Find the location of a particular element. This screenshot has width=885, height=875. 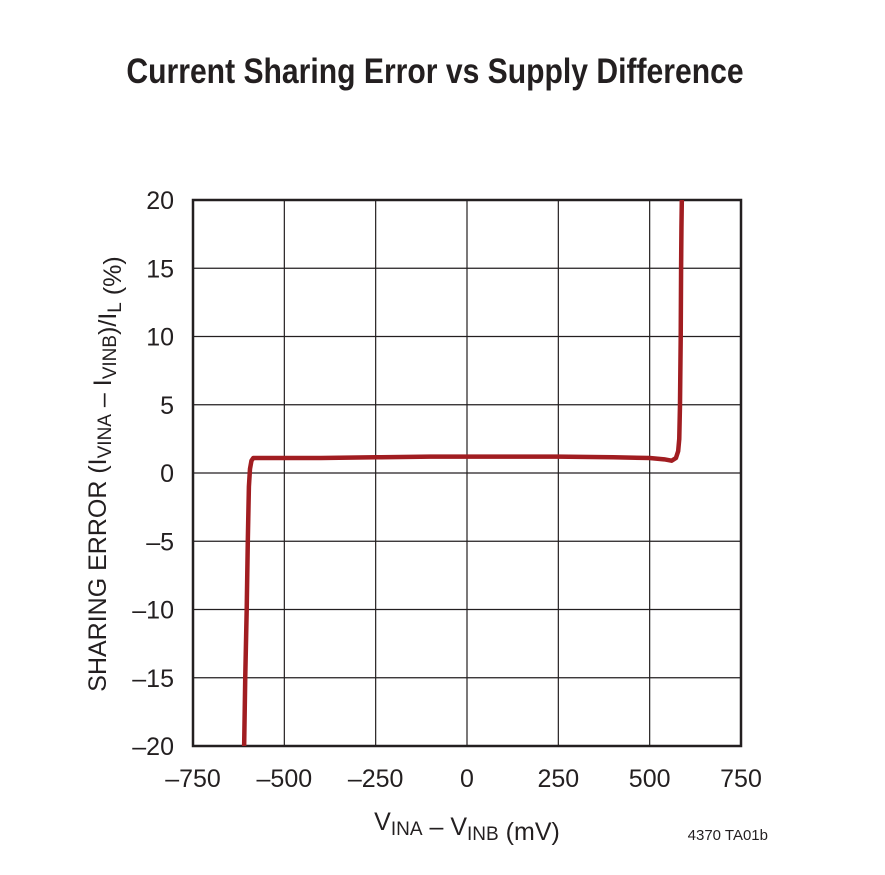

x-axis-label: VINA – VINB (mV) is located at coordinates (467, 827).